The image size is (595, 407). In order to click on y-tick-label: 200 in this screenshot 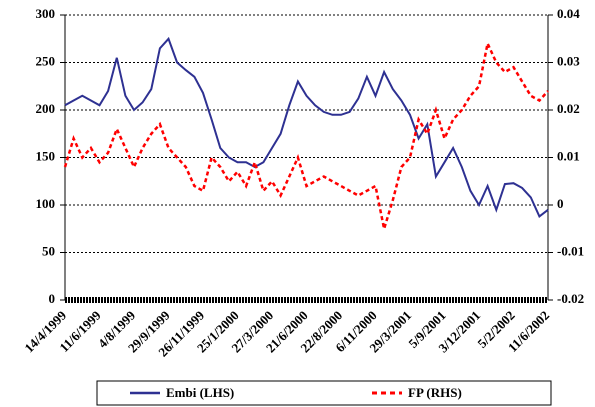, I will do `click(46, 108)`.